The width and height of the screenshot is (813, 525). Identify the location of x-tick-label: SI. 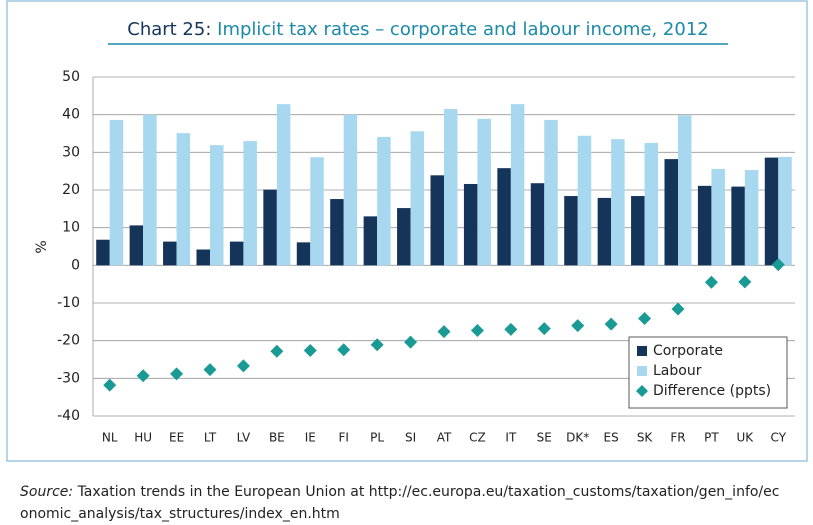
(410, 438).